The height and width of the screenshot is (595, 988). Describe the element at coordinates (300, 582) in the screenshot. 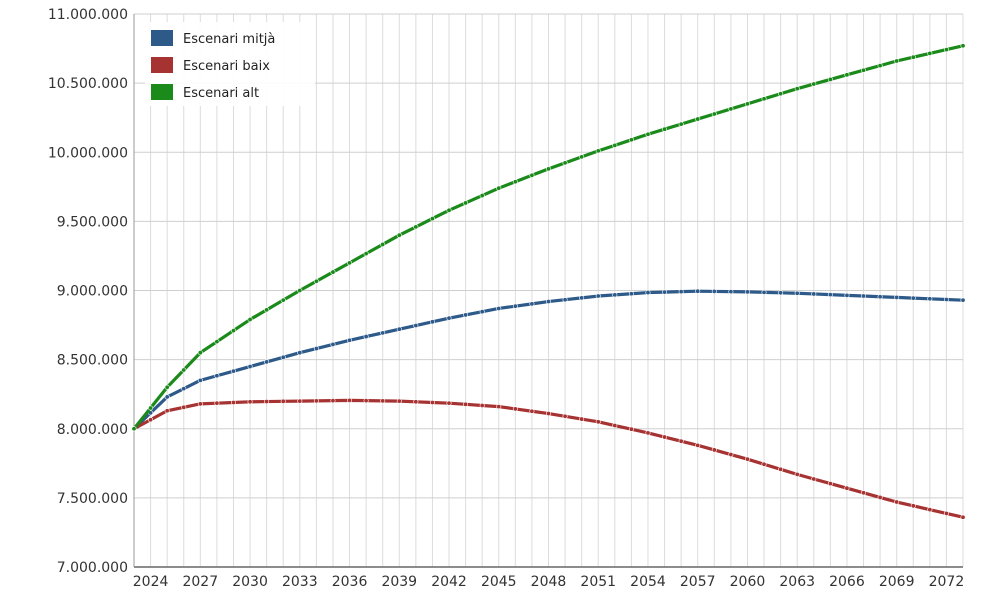

I see `x-tick-label: 2033` at that location.